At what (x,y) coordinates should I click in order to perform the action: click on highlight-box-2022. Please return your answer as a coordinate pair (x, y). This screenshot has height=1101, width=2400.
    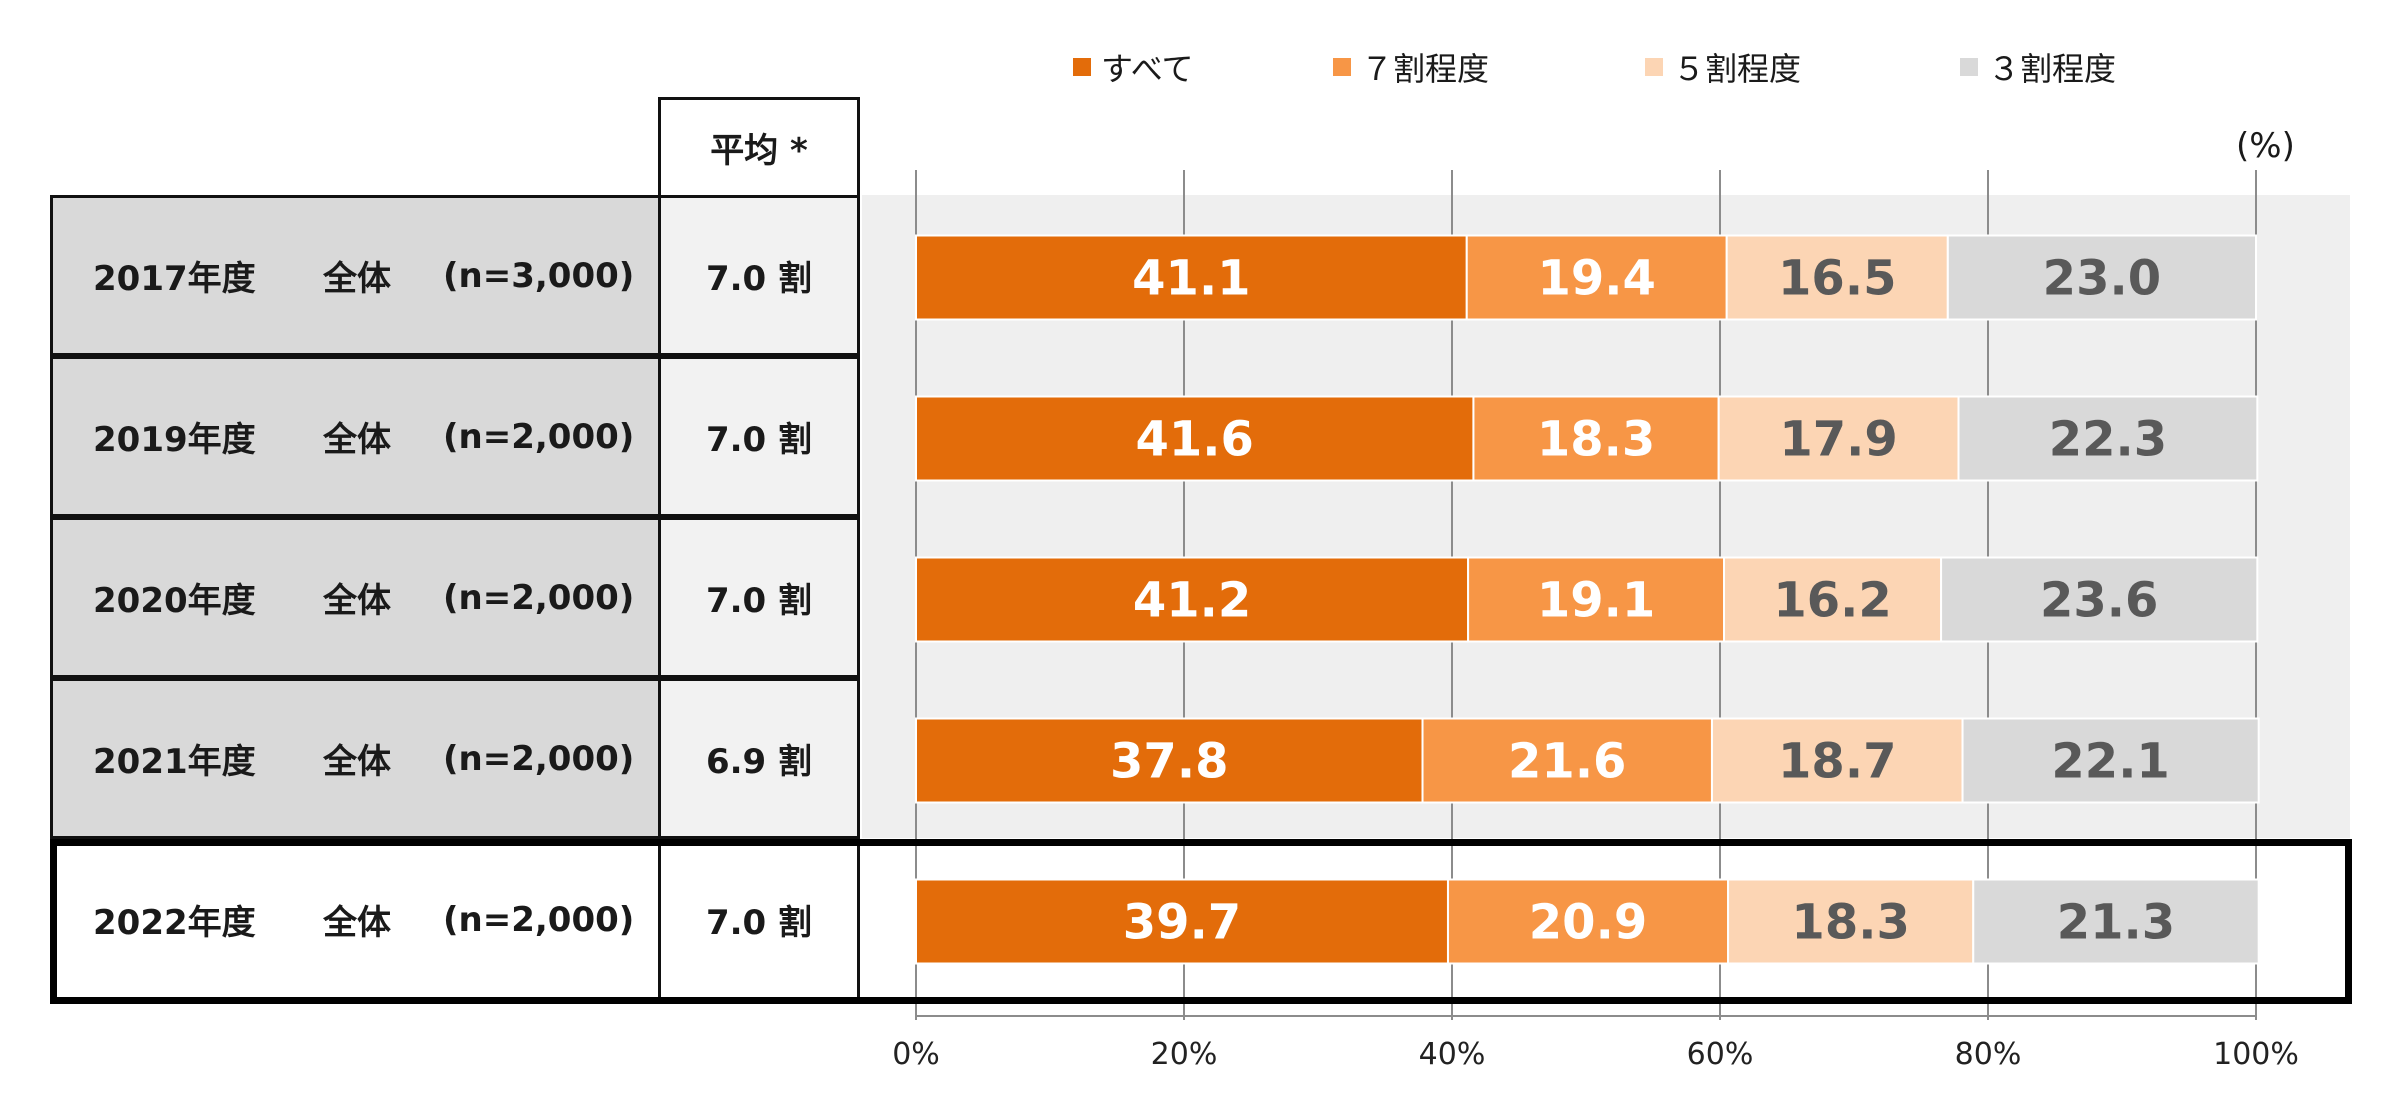
    Looking at the image, I should click on (1201, 921).